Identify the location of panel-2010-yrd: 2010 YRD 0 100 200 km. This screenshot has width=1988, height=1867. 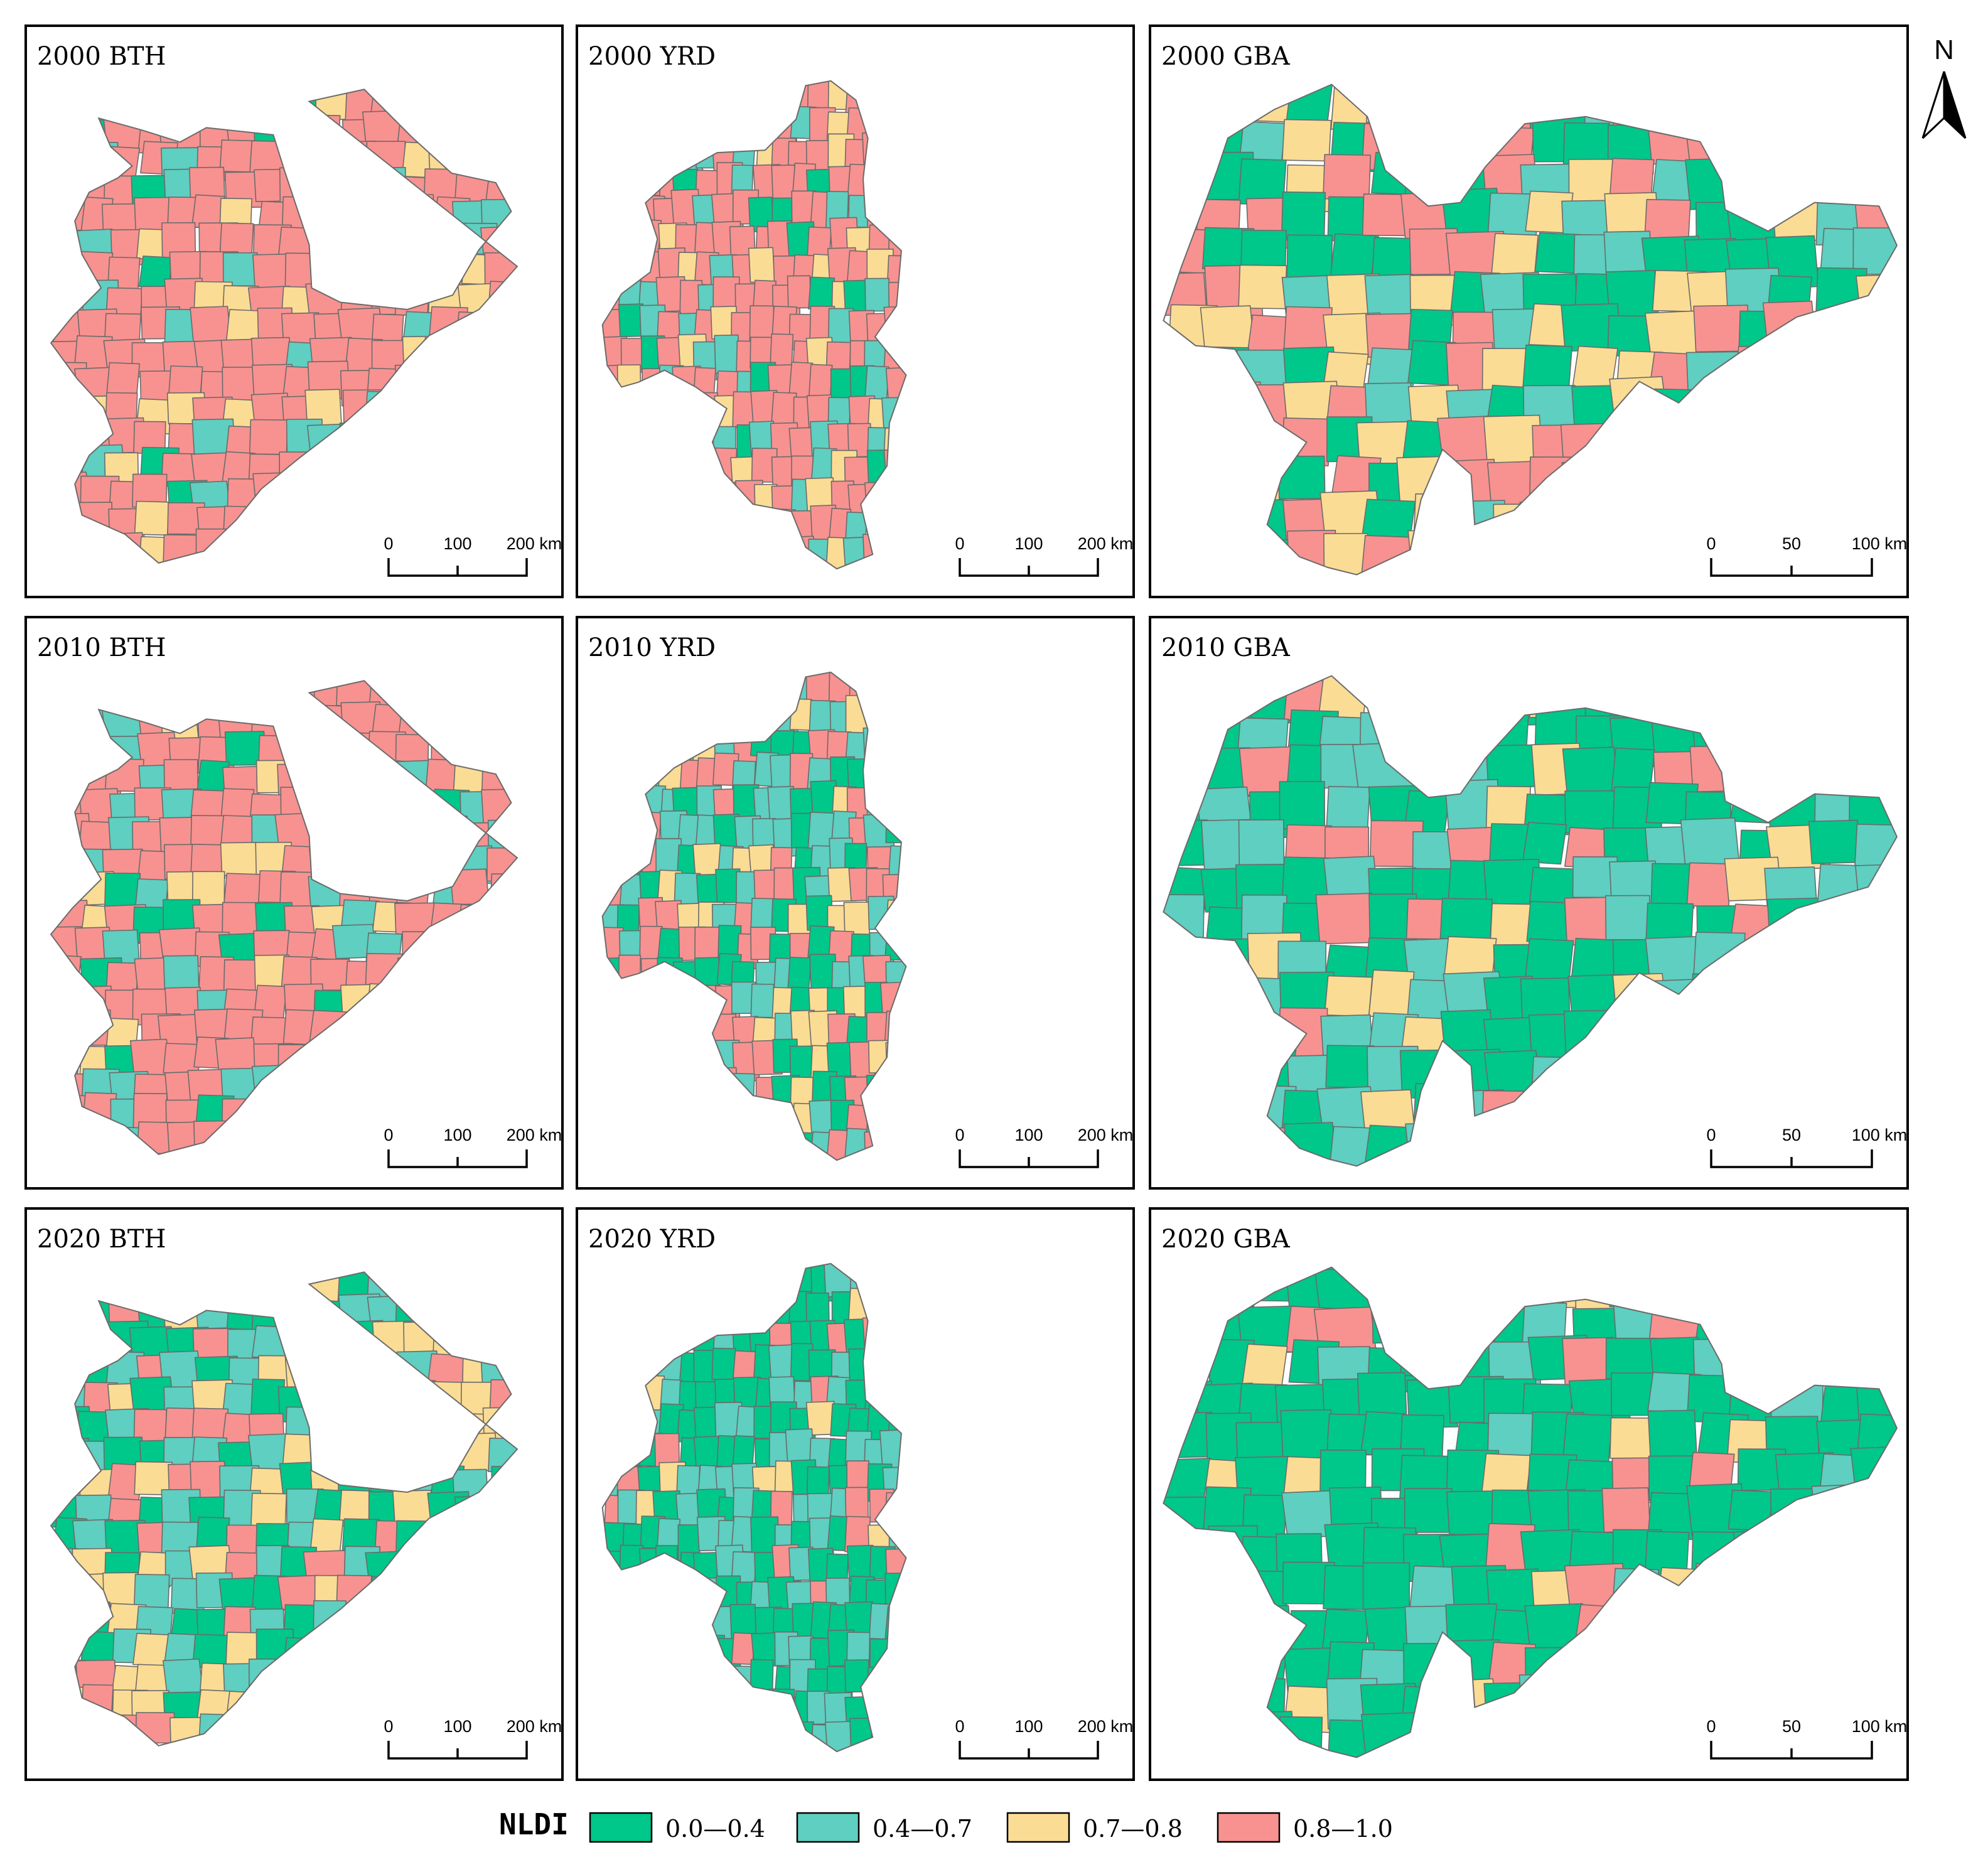
(855, 903).